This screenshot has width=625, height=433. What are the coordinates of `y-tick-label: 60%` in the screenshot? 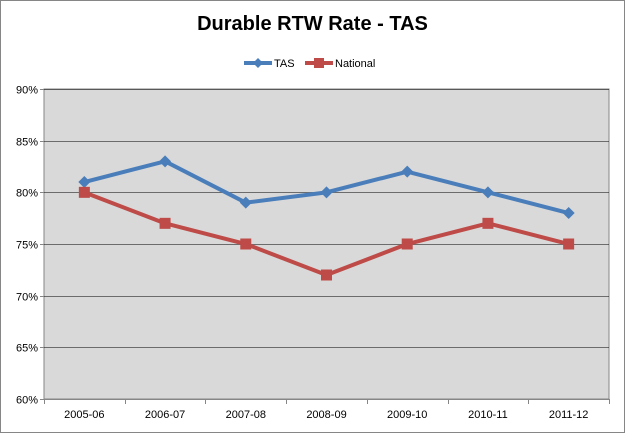 It's located at (27, 401).